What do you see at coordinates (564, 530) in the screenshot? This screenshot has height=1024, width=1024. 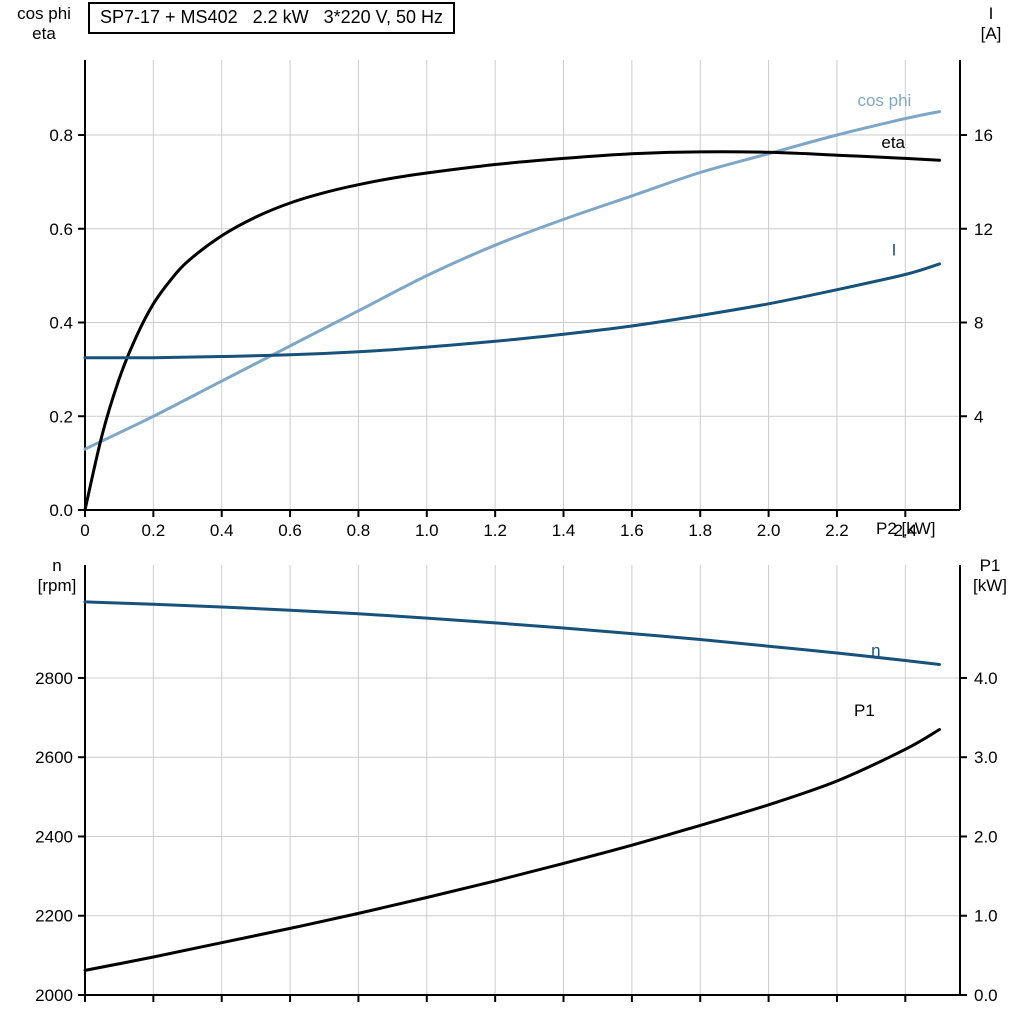 I see `x-tick-label: 1.4` at bounding box center [564, 530].